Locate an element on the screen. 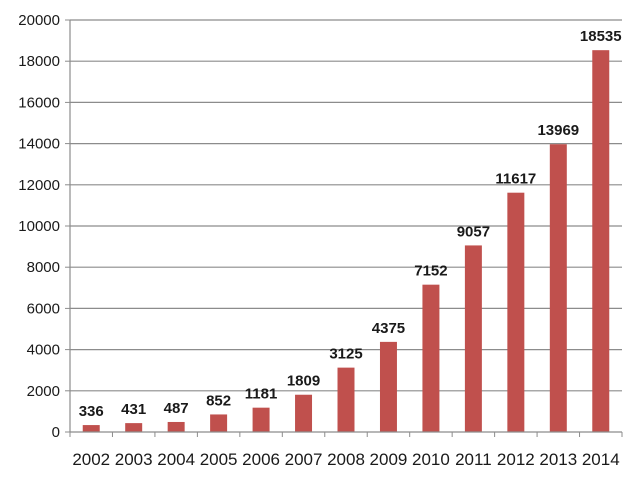  data-label: 13969 is located at coordinates (558, 130).